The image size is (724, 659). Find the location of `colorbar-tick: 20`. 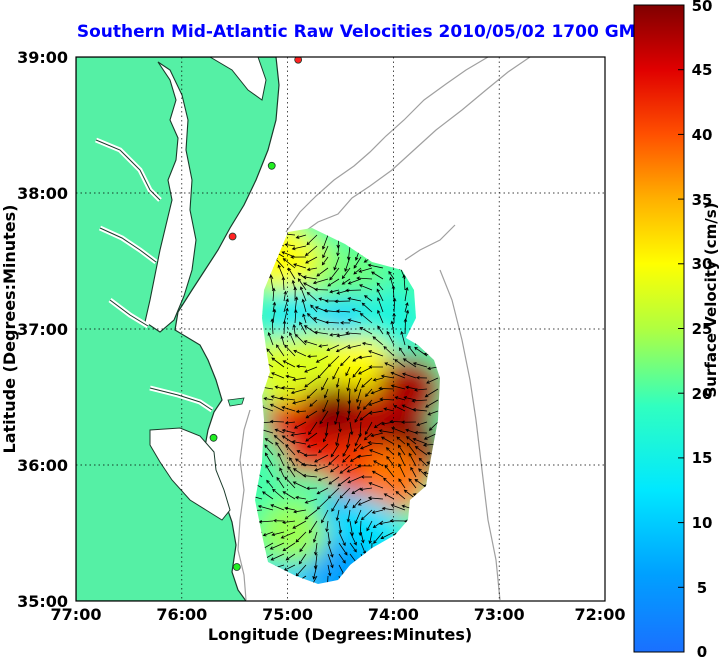

colorbar-tick: 20 is located at coordinates (702, 394).